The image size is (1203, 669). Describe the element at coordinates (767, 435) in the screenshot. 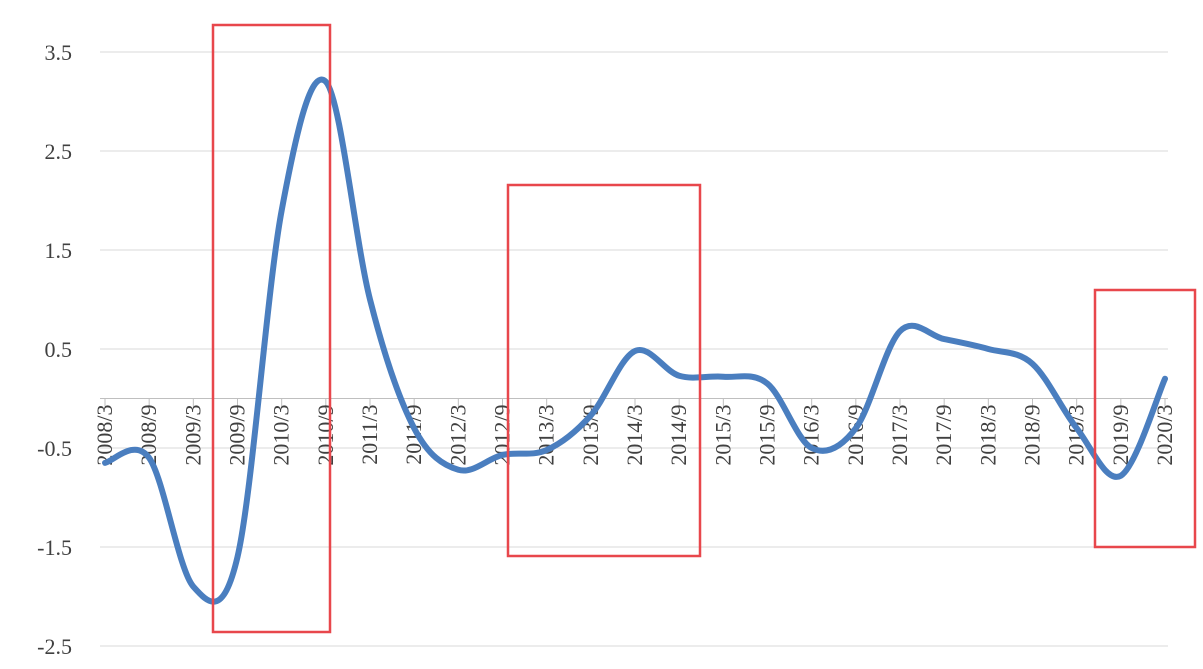

I see `x-tick-label: 2015/9` at that location.